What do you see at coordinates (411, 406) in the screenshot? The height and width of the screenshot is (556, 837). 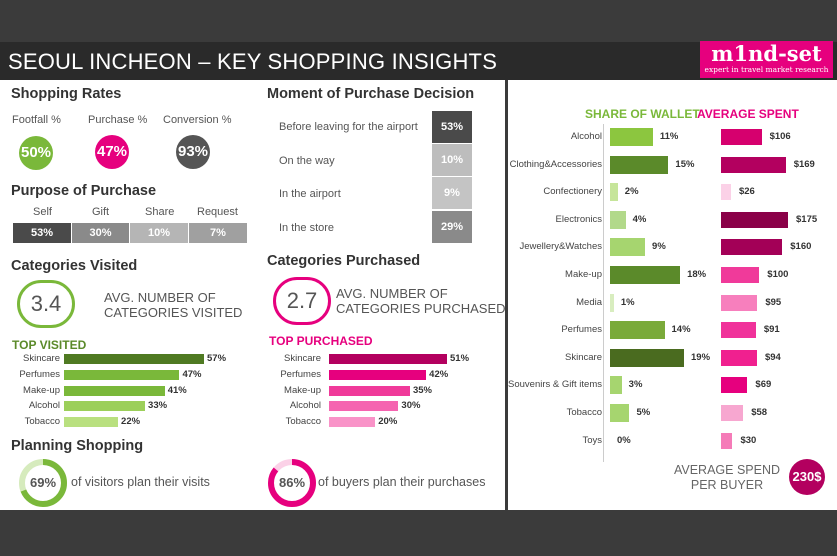 I see `purchased-value: 30%` at bounding box center [411, 406].